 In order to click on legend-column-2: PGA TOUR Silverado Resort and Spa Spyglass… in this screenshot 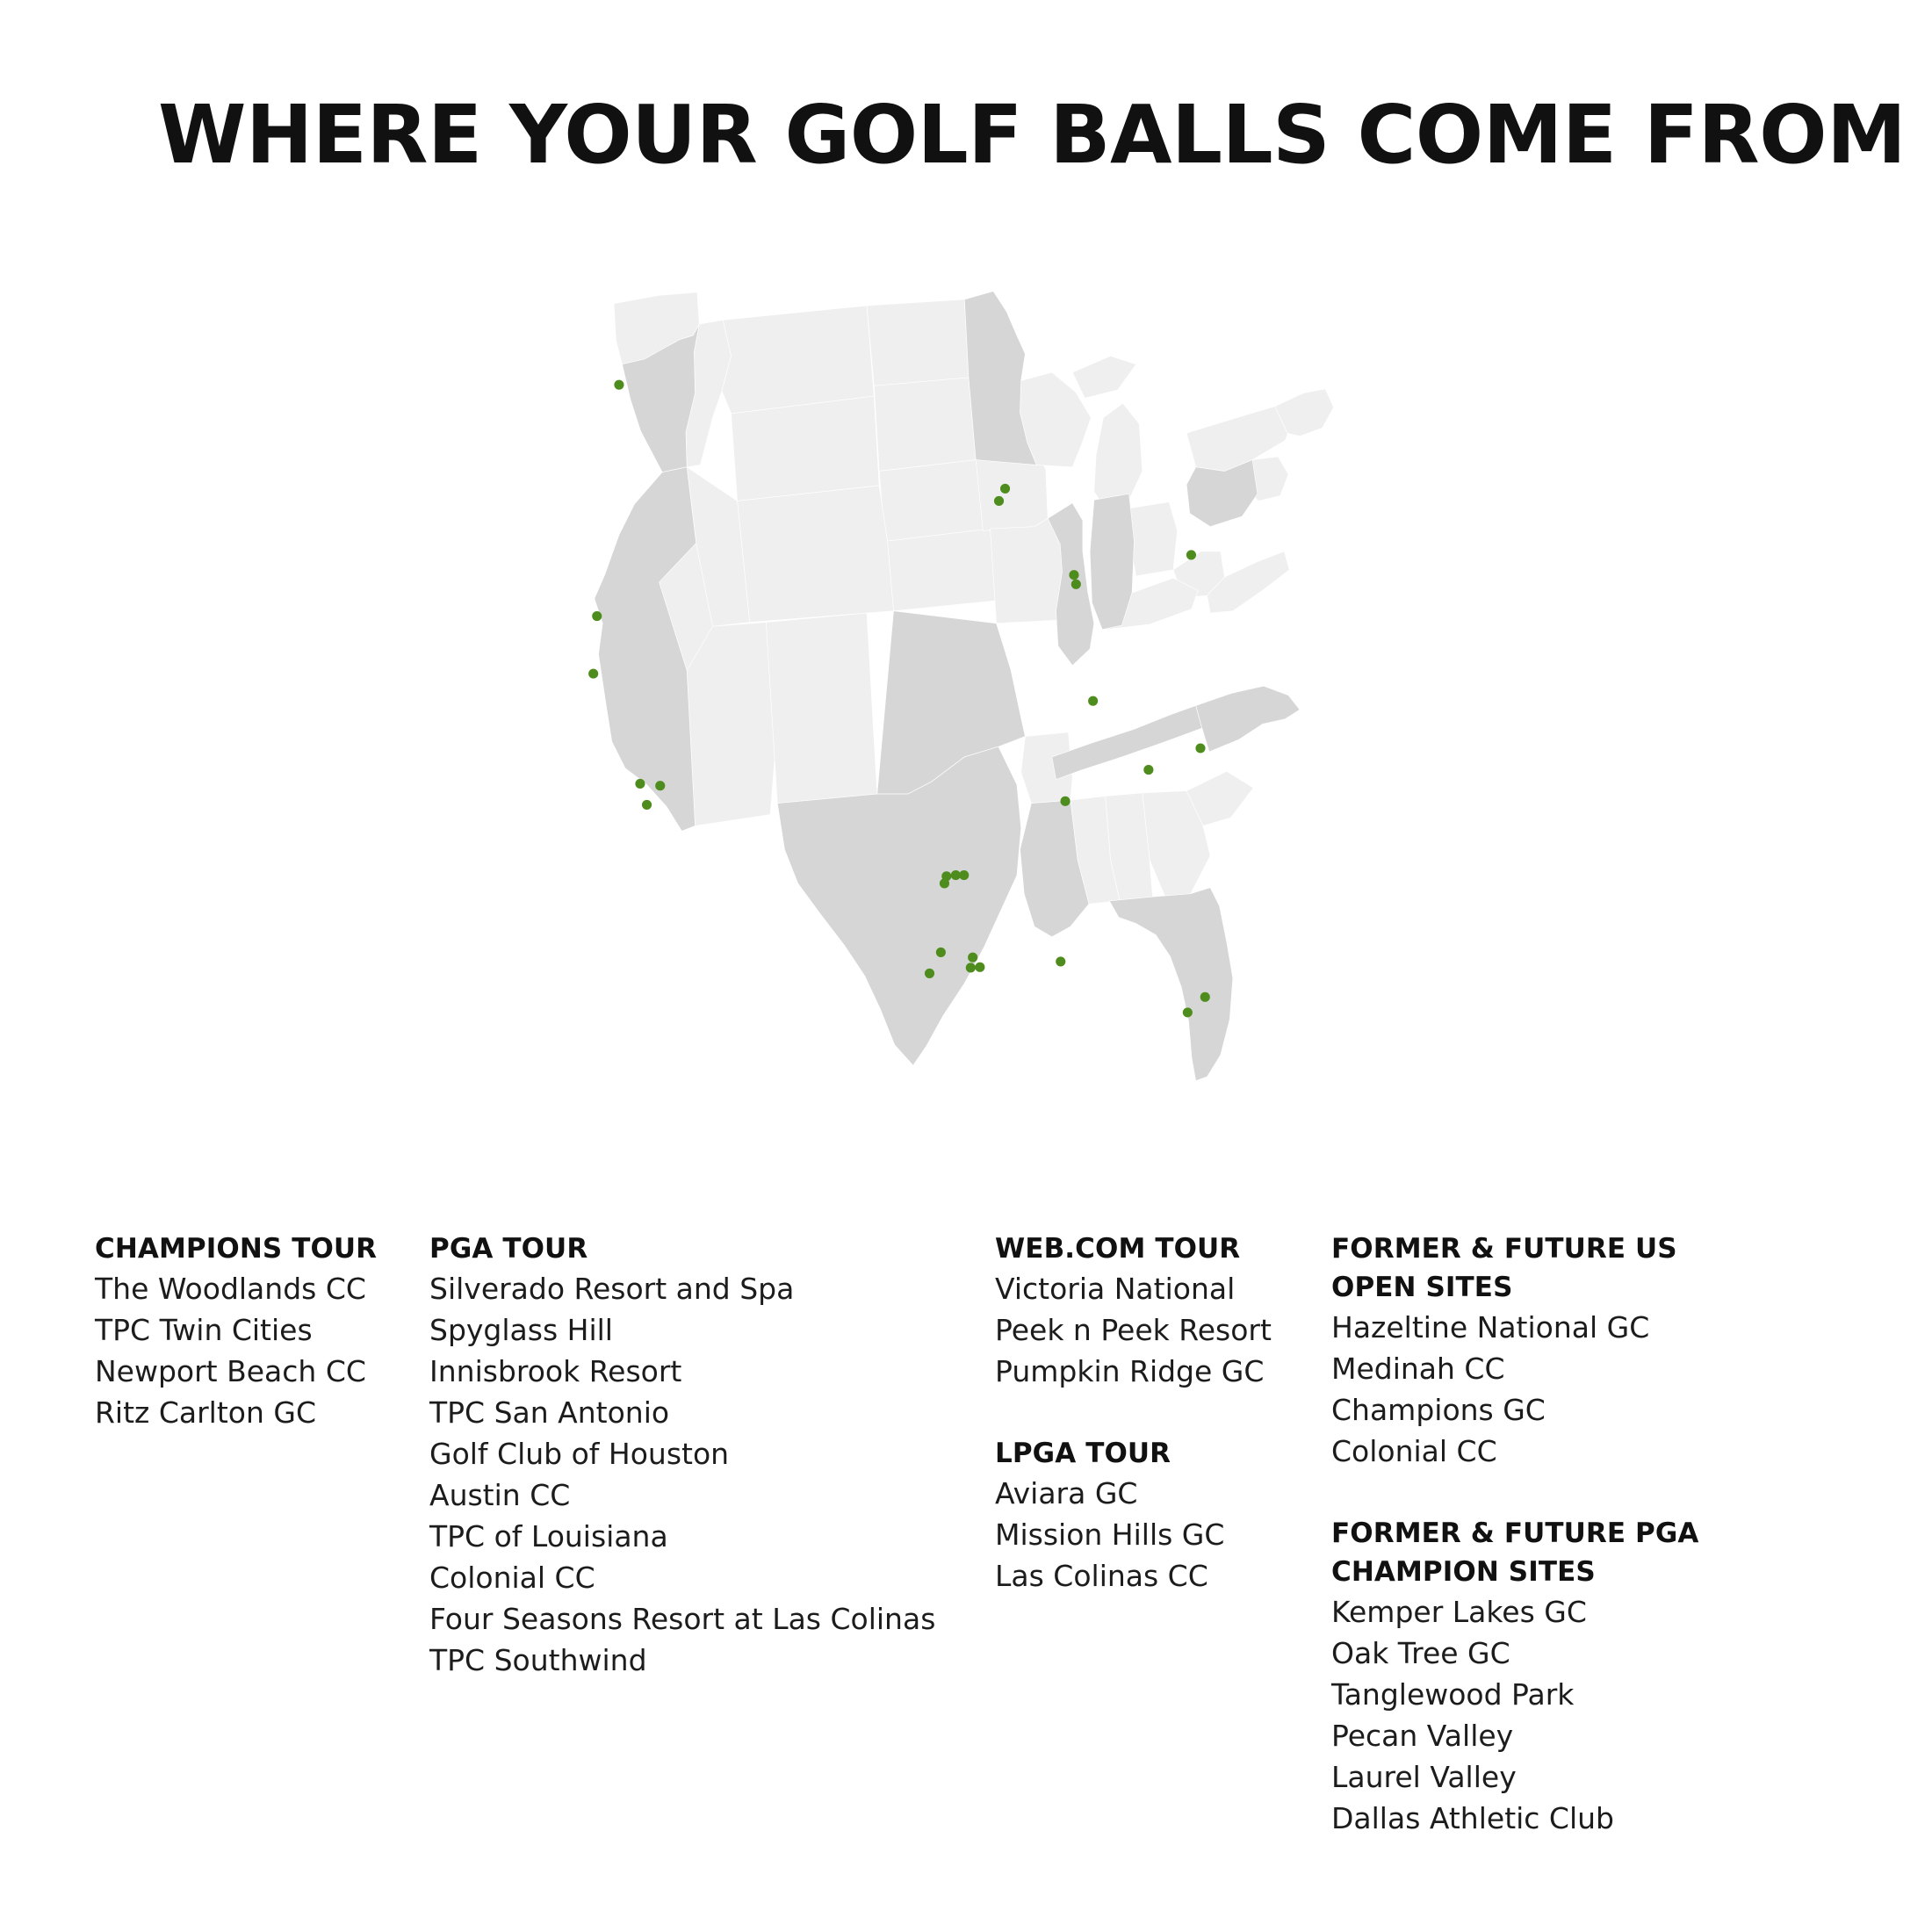, I will do `click(701, 1455)`.